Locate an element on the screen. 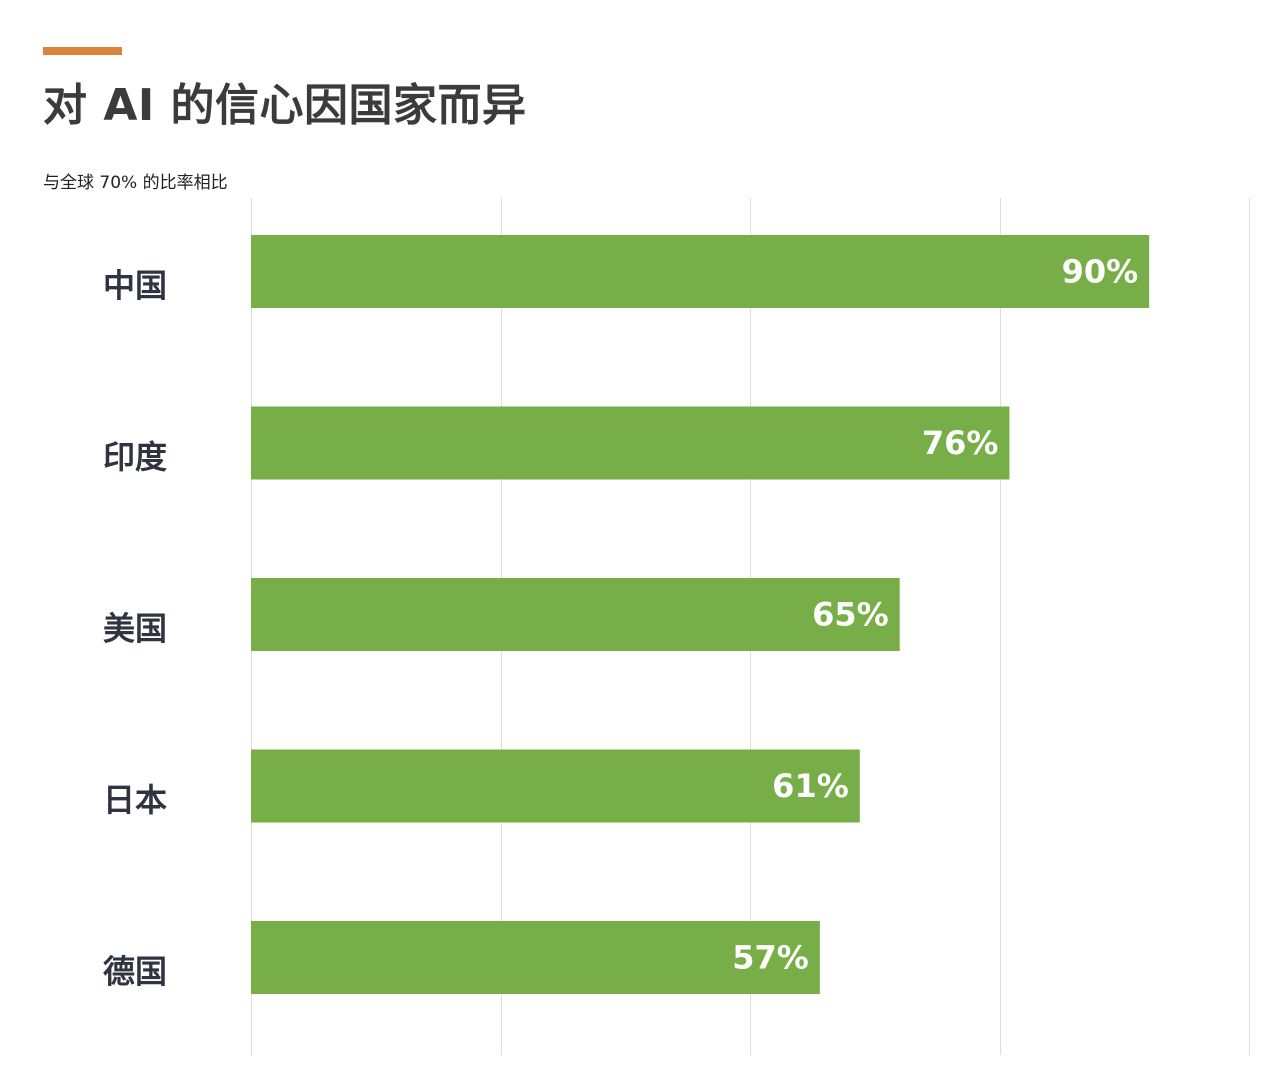 The width and height of the screenshot is (1280, 1082). bar-value-label: 90% is located at coordinates (1100, 272).